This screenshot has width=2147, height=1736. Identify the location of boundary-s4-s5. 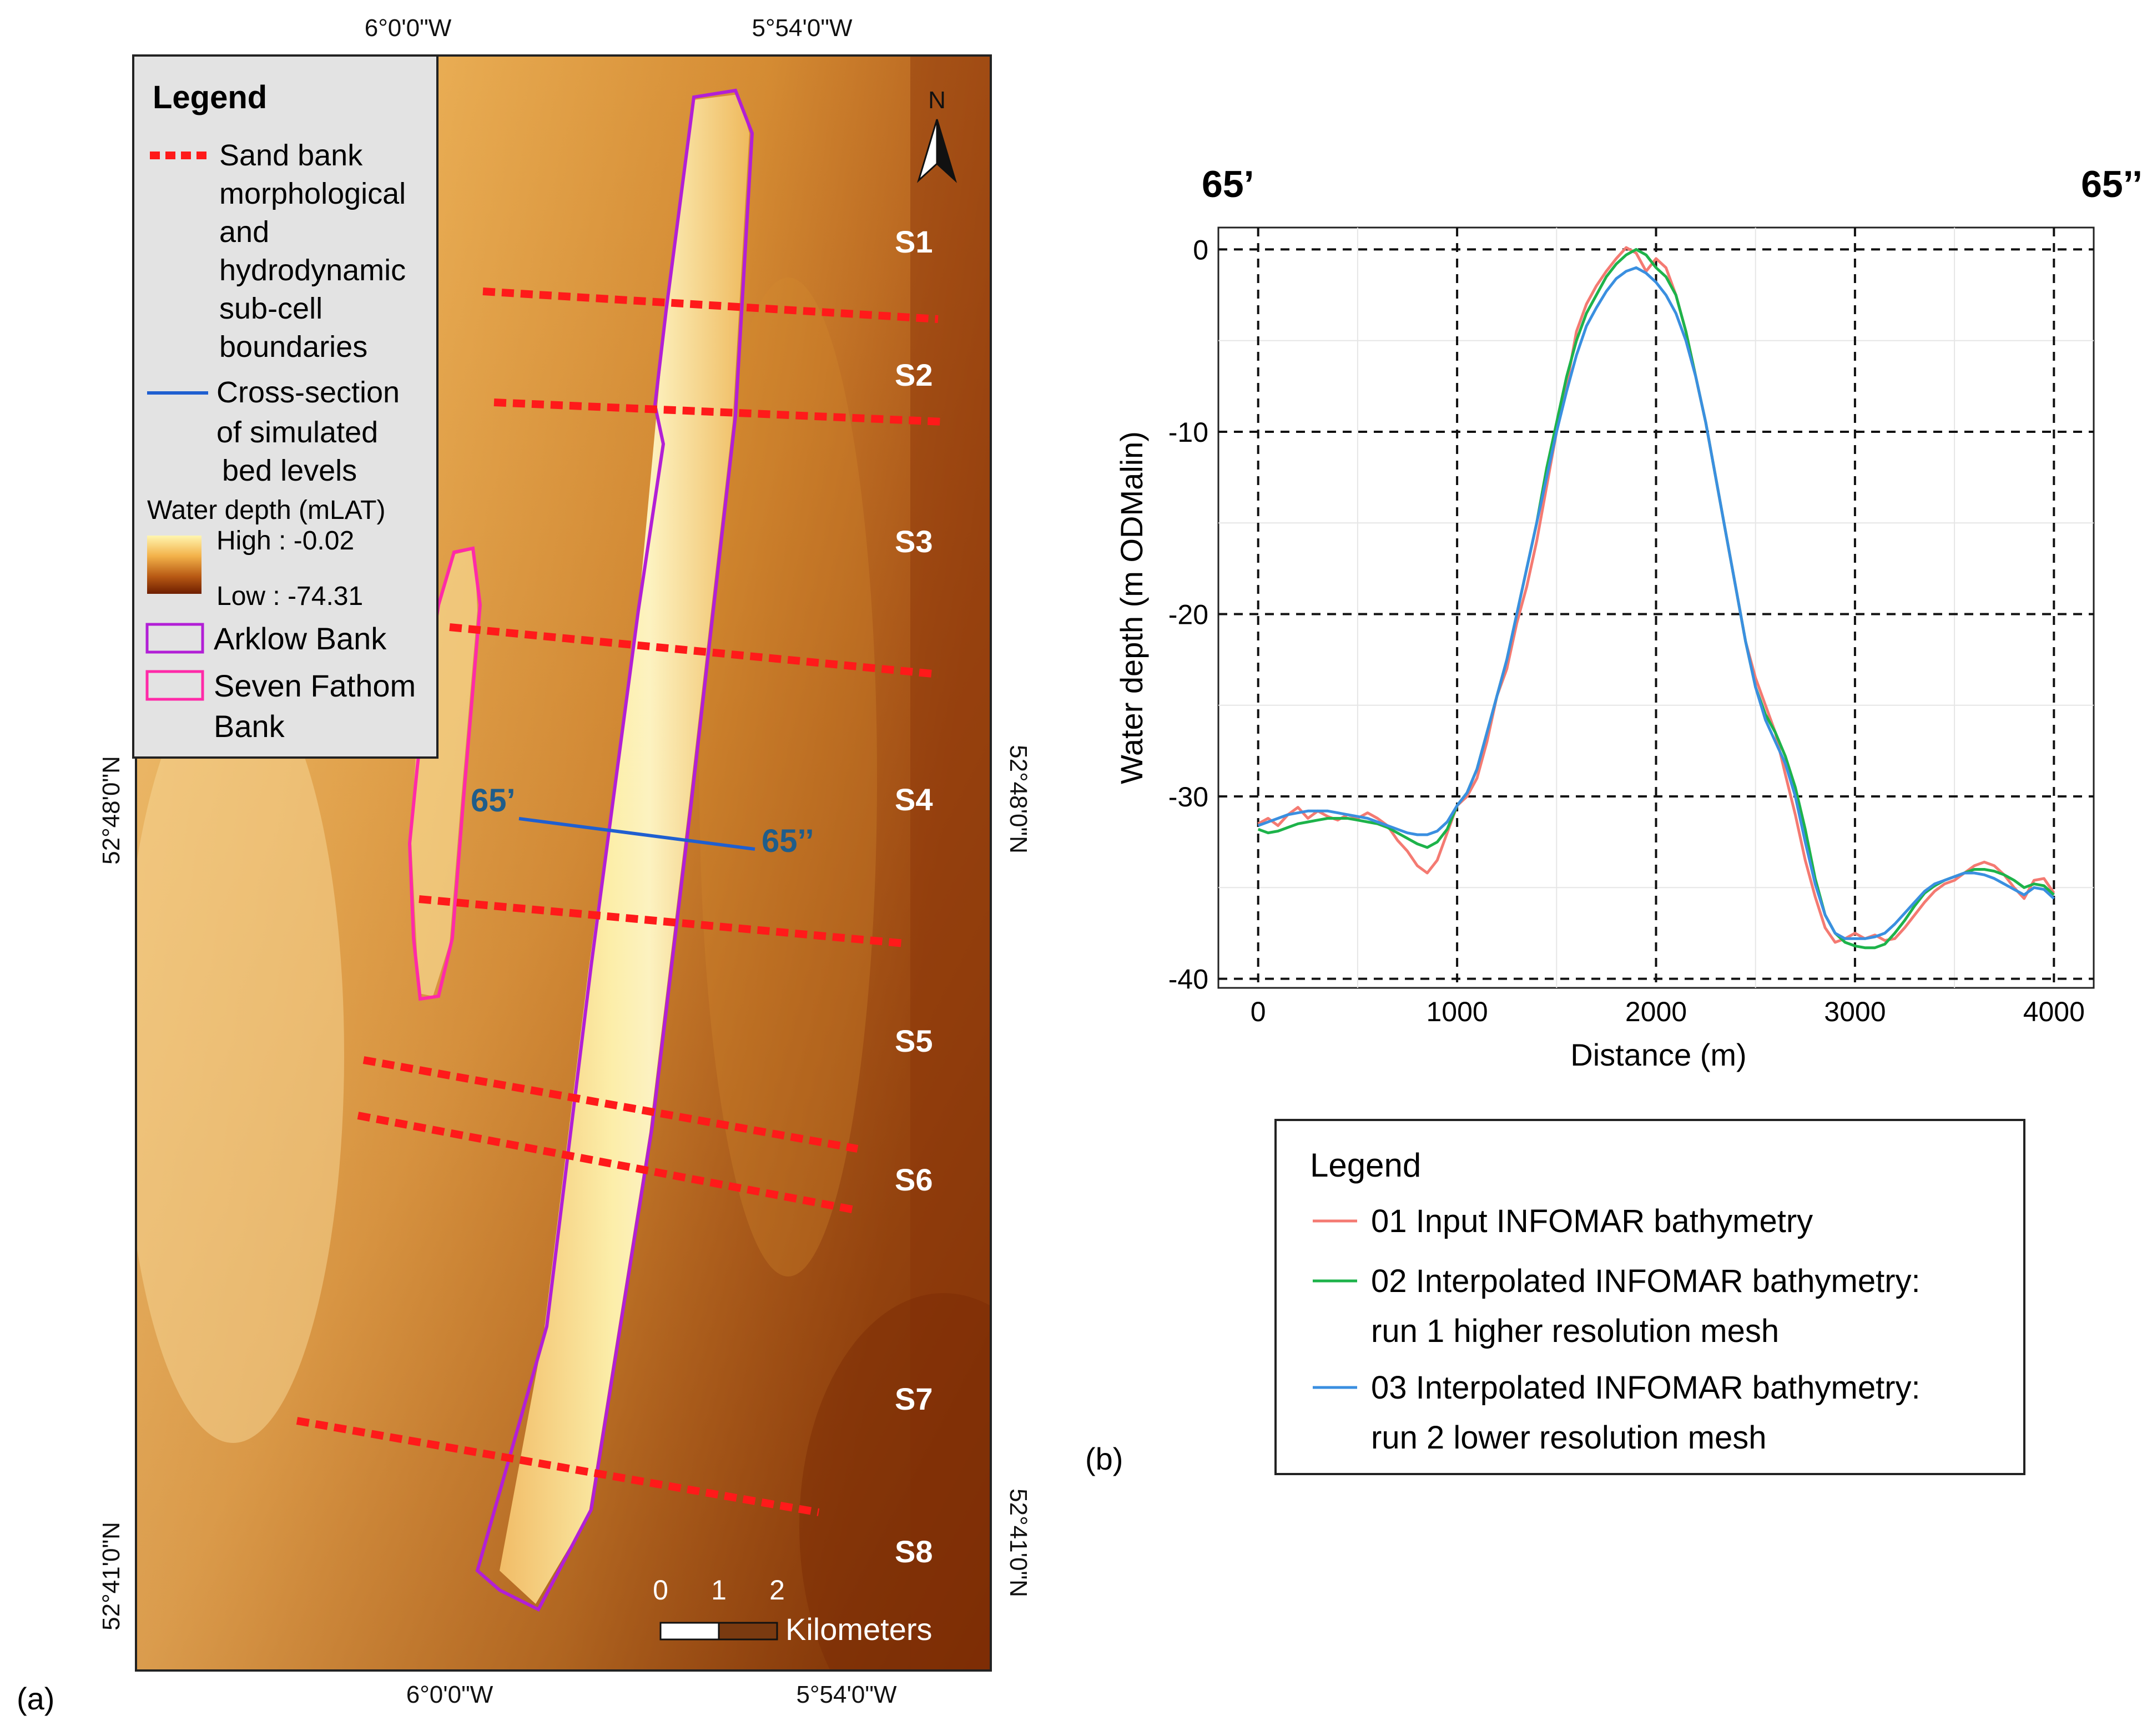
(662, 921).